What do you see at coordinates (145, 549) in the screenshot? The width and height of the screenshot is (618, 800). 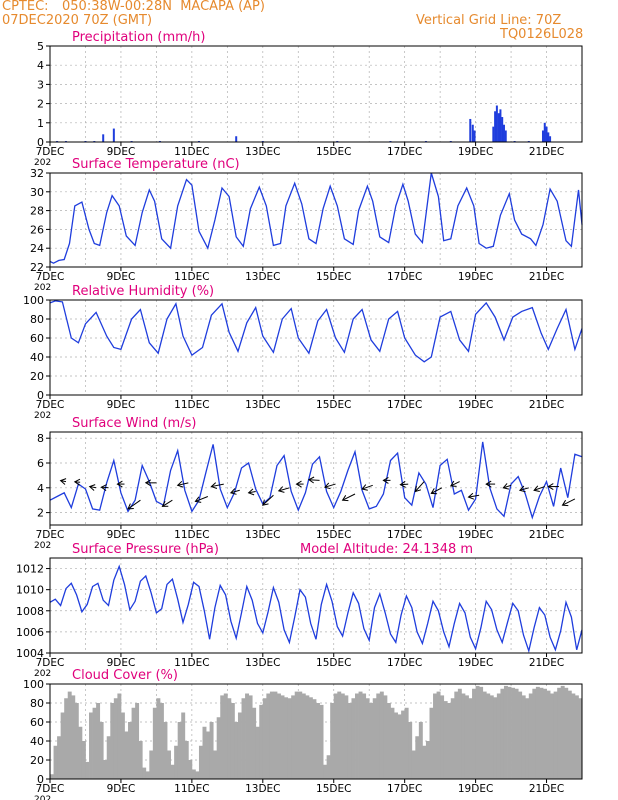 I see `panel-title: Surface Pressure (hPa)` at bounding box center [145, 549].